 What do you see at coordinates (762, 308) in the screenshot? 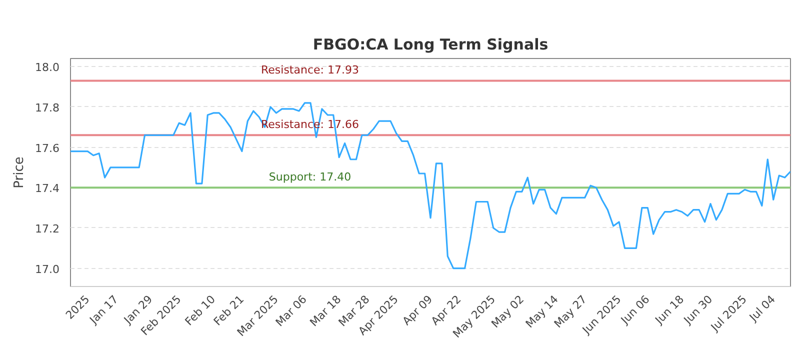
I see `x-tick-label: Jul 04` at bounding box center [762, 308].